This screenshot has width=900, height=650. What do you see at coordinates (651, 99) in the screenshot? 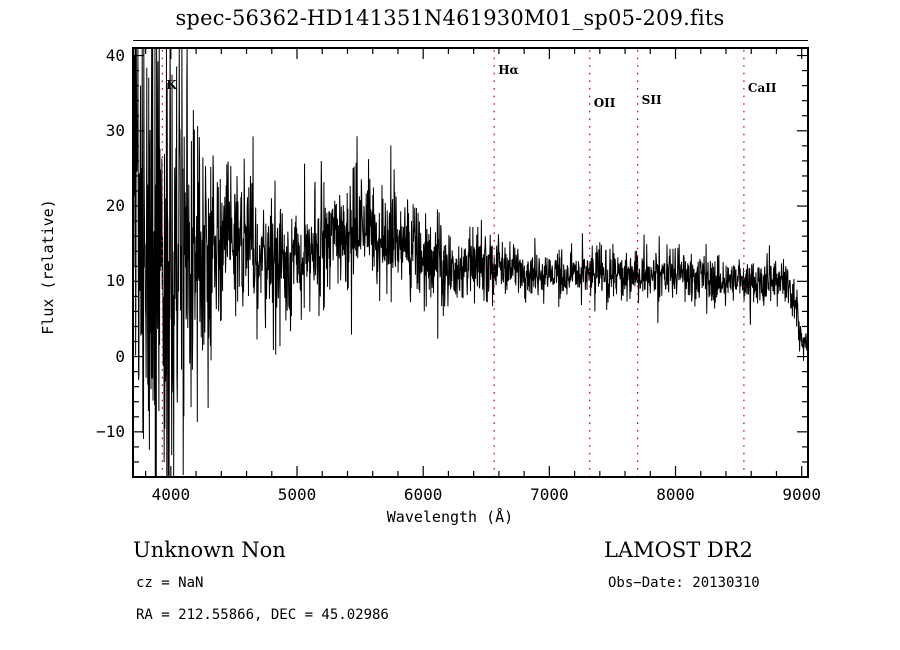
I see `line-marker-label: SII` at bounding box center [651, 99].